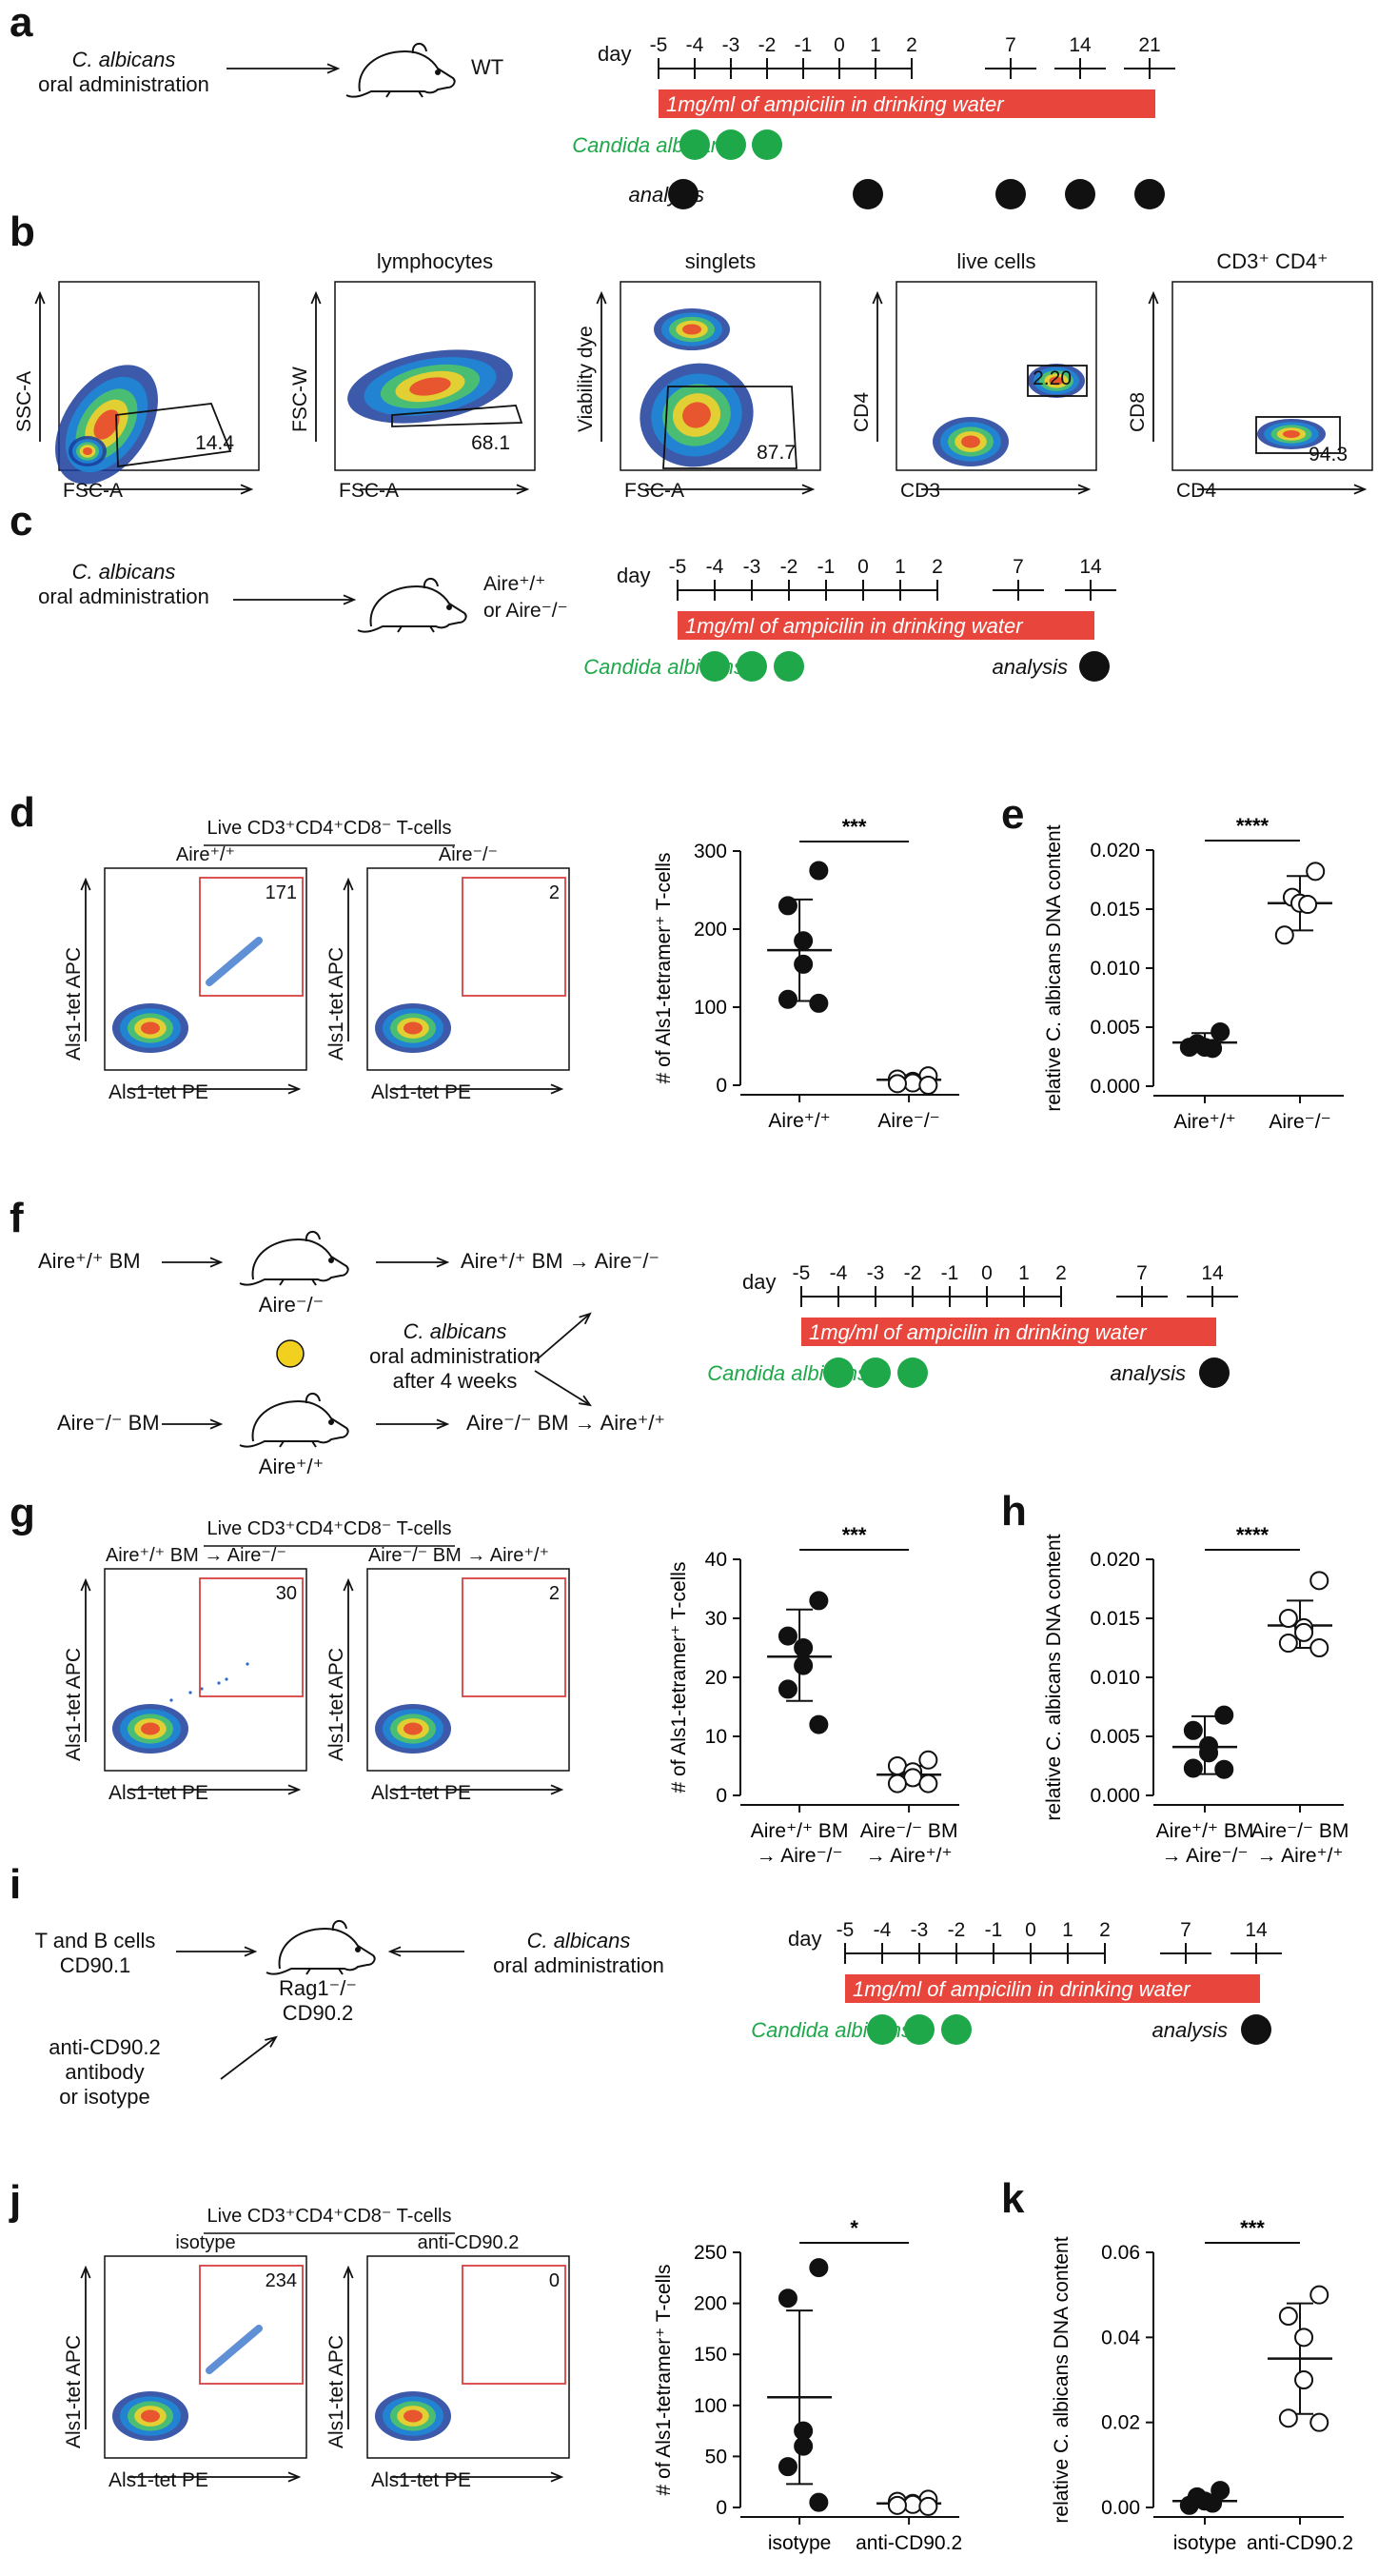 This screenshot has height=2576, width=1378. Describe the element at coordinates (710, 2304) in the screenshot. I see `y-tick-label: 200` at that location.